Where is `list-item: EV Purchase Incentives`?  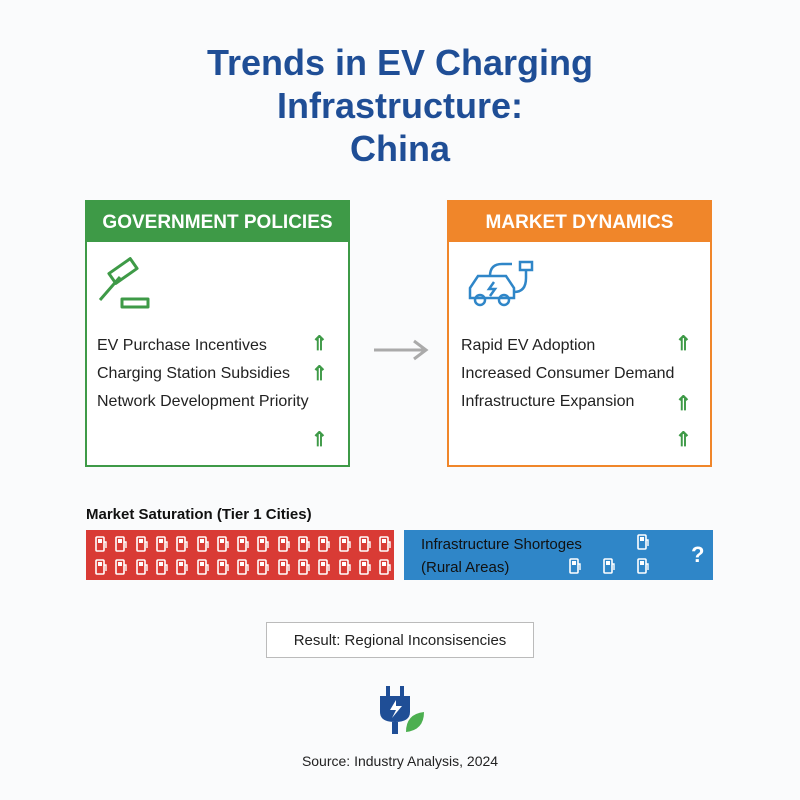
list-item: EV Purchase Incentives is located at coordinates (182, 345).